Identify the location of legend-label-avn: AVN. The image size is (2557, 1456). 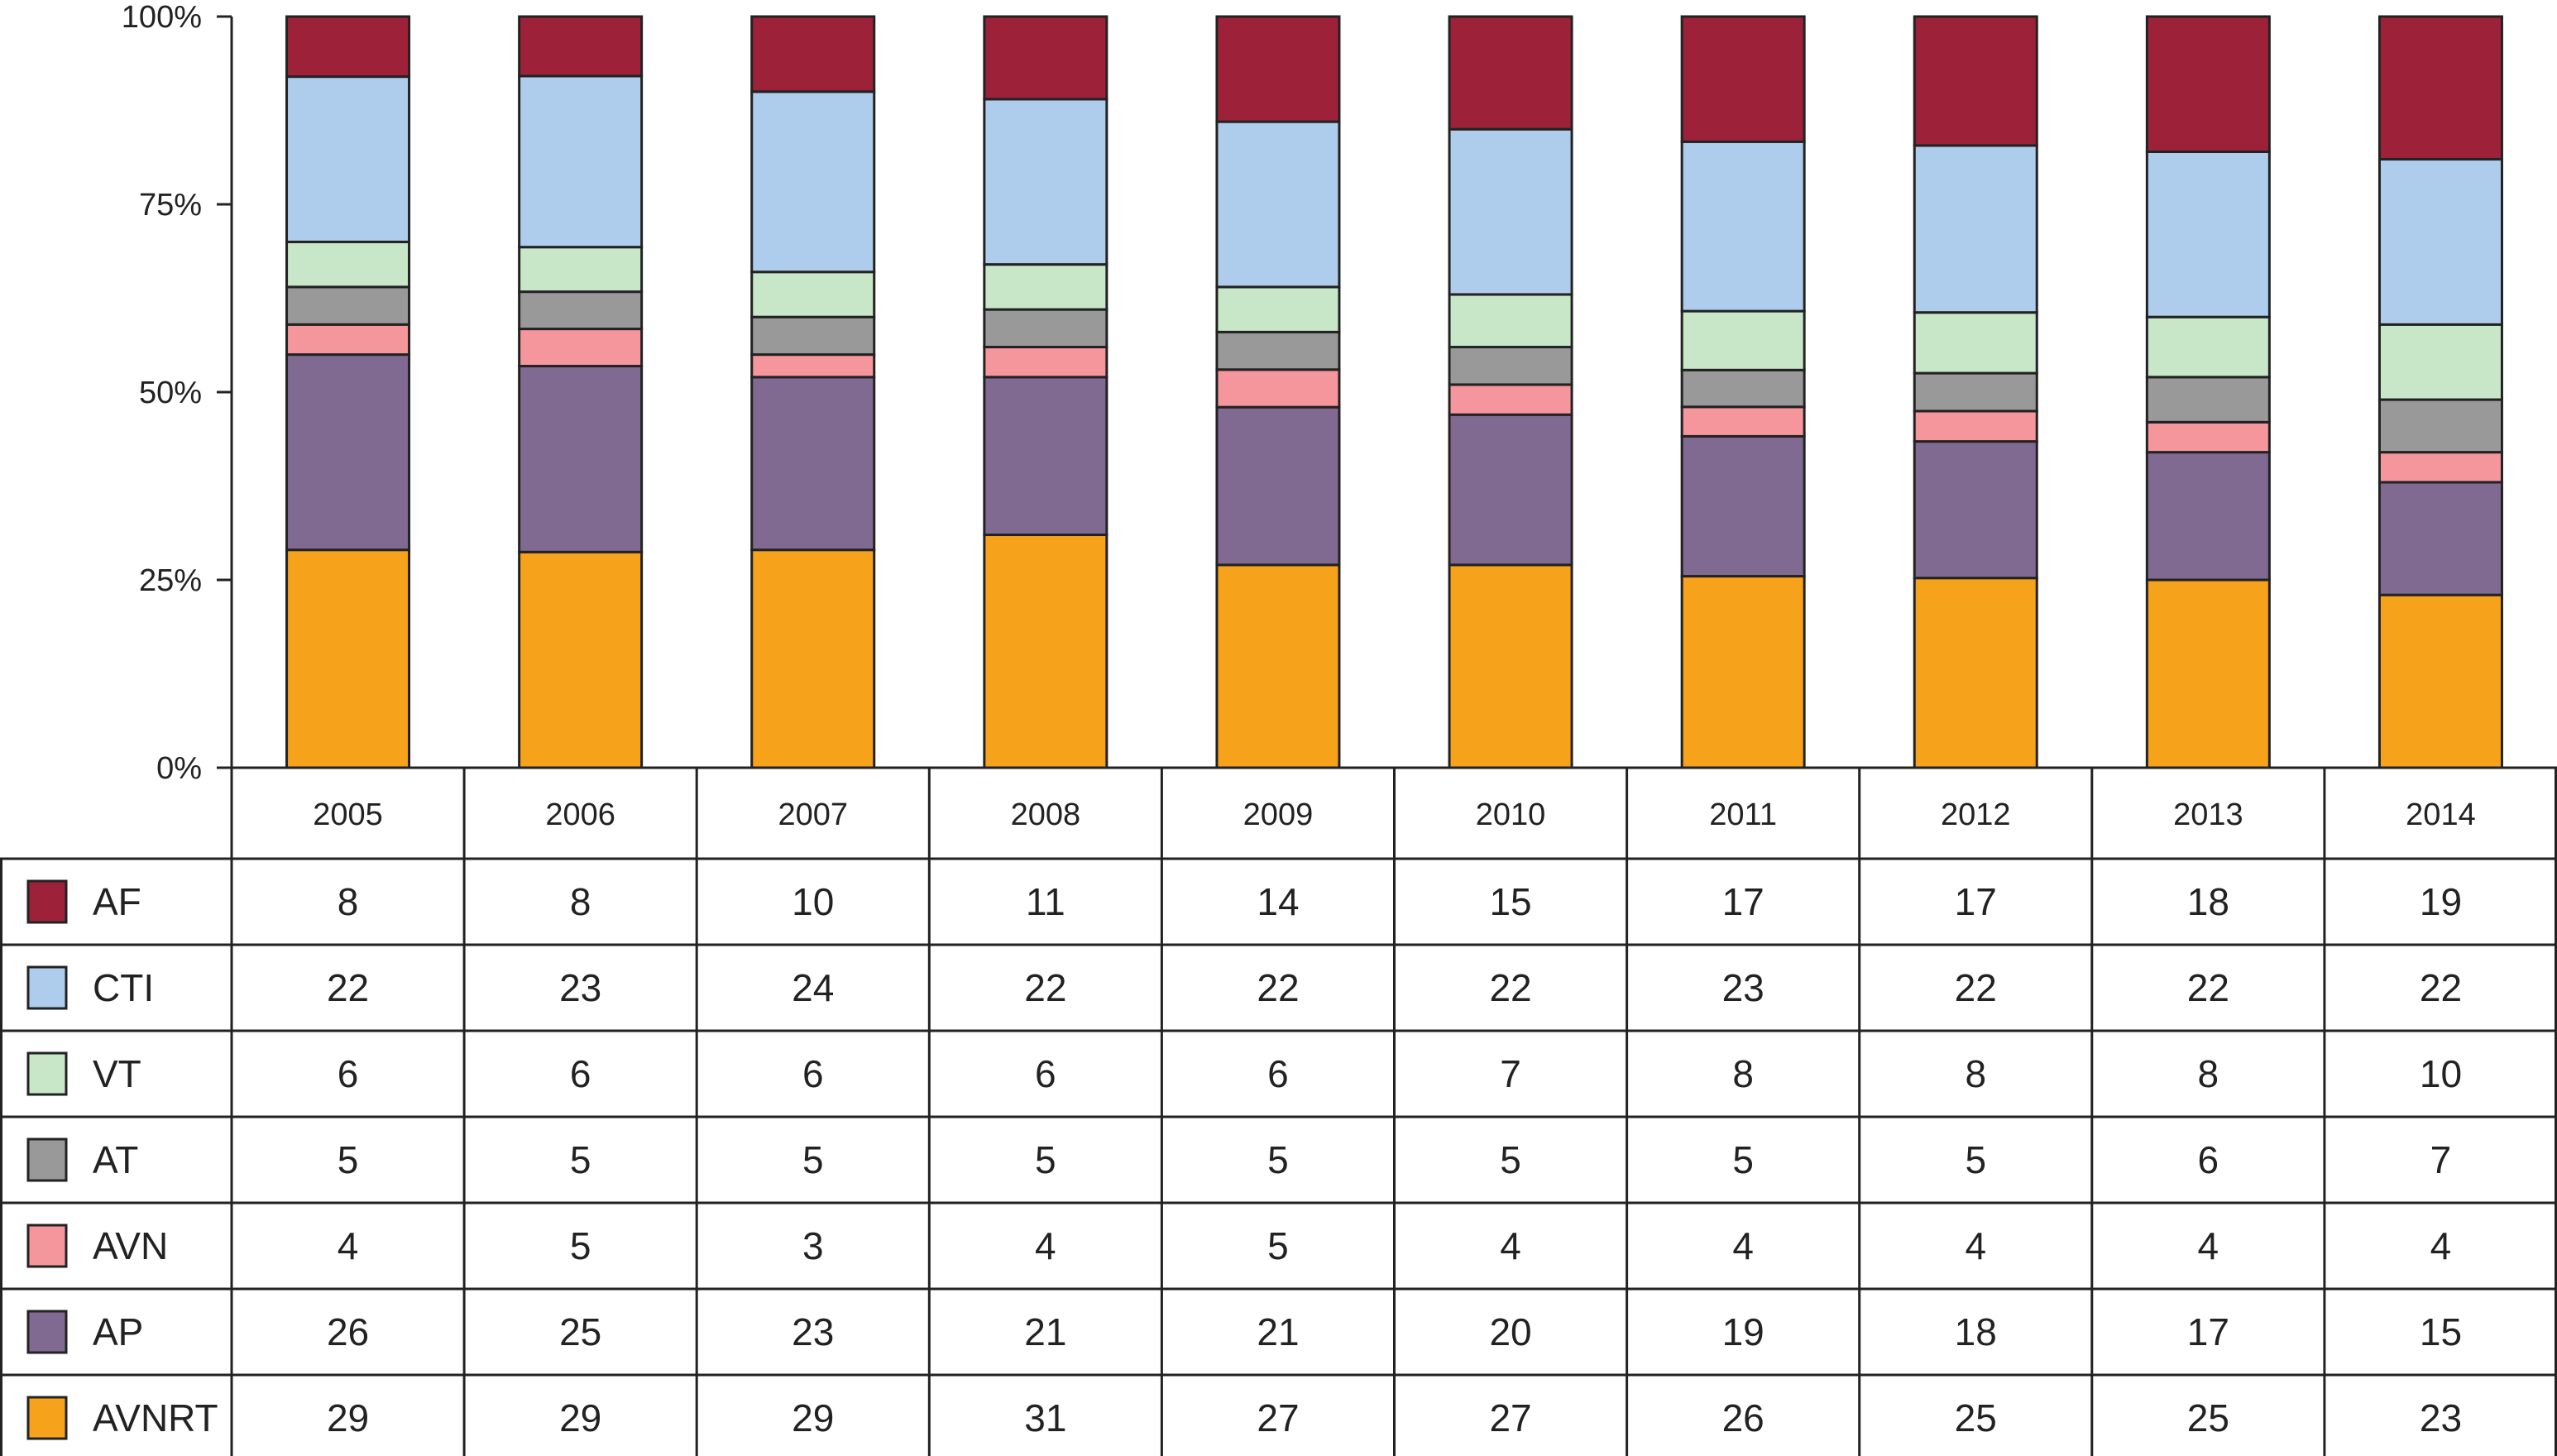
(130, 1245).